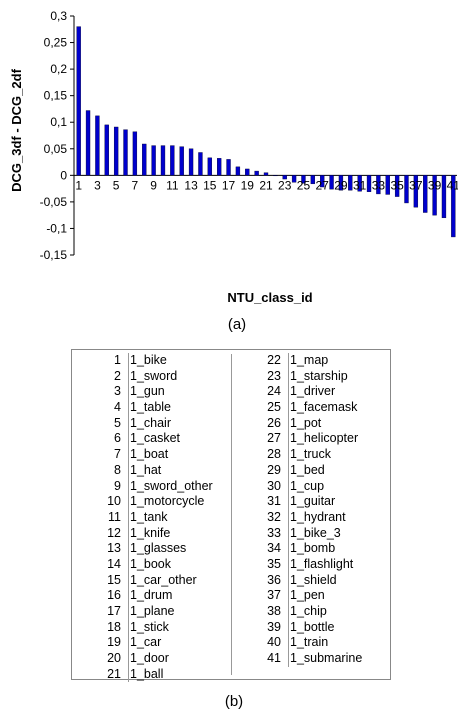  I want to click on x-tick-label: 25, so click(304, 185).